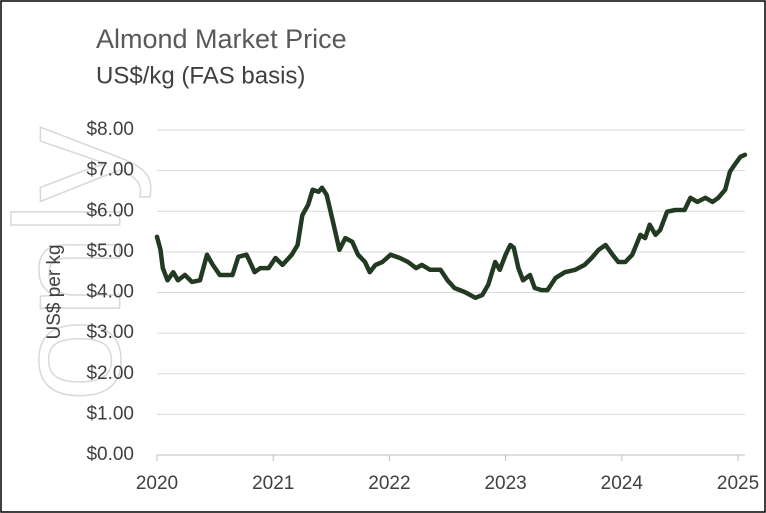 The image size is (766, 513). Describe the element at coordinates (110, 332) in the screenshot. I see `y-tick-label: $3.00` at that location.